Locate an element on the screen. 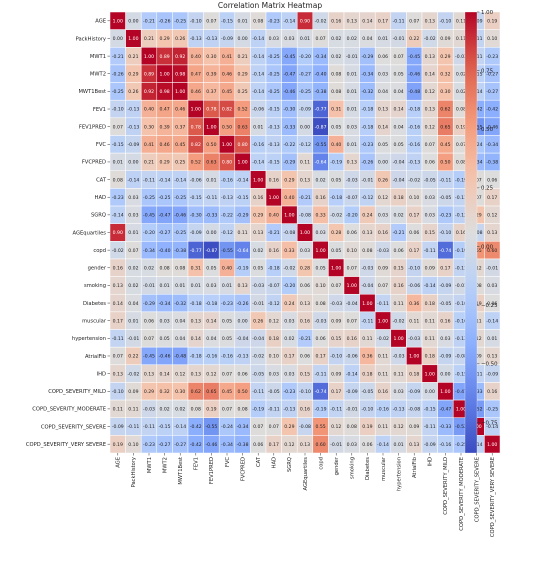 This screenshot has height=575, width=540. cell-value-label: 0.21 is located at coordinates (149, 39).